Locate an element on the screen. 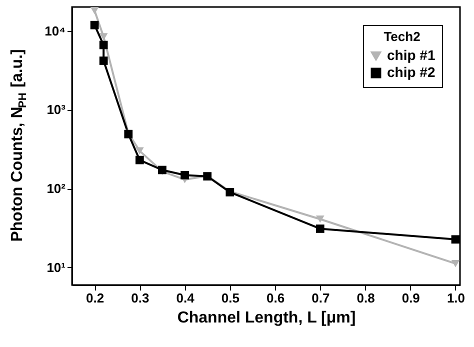 This screenshot has height=347, width=474. y-tick-label: 10¹ is located at coordinates (56, 267).